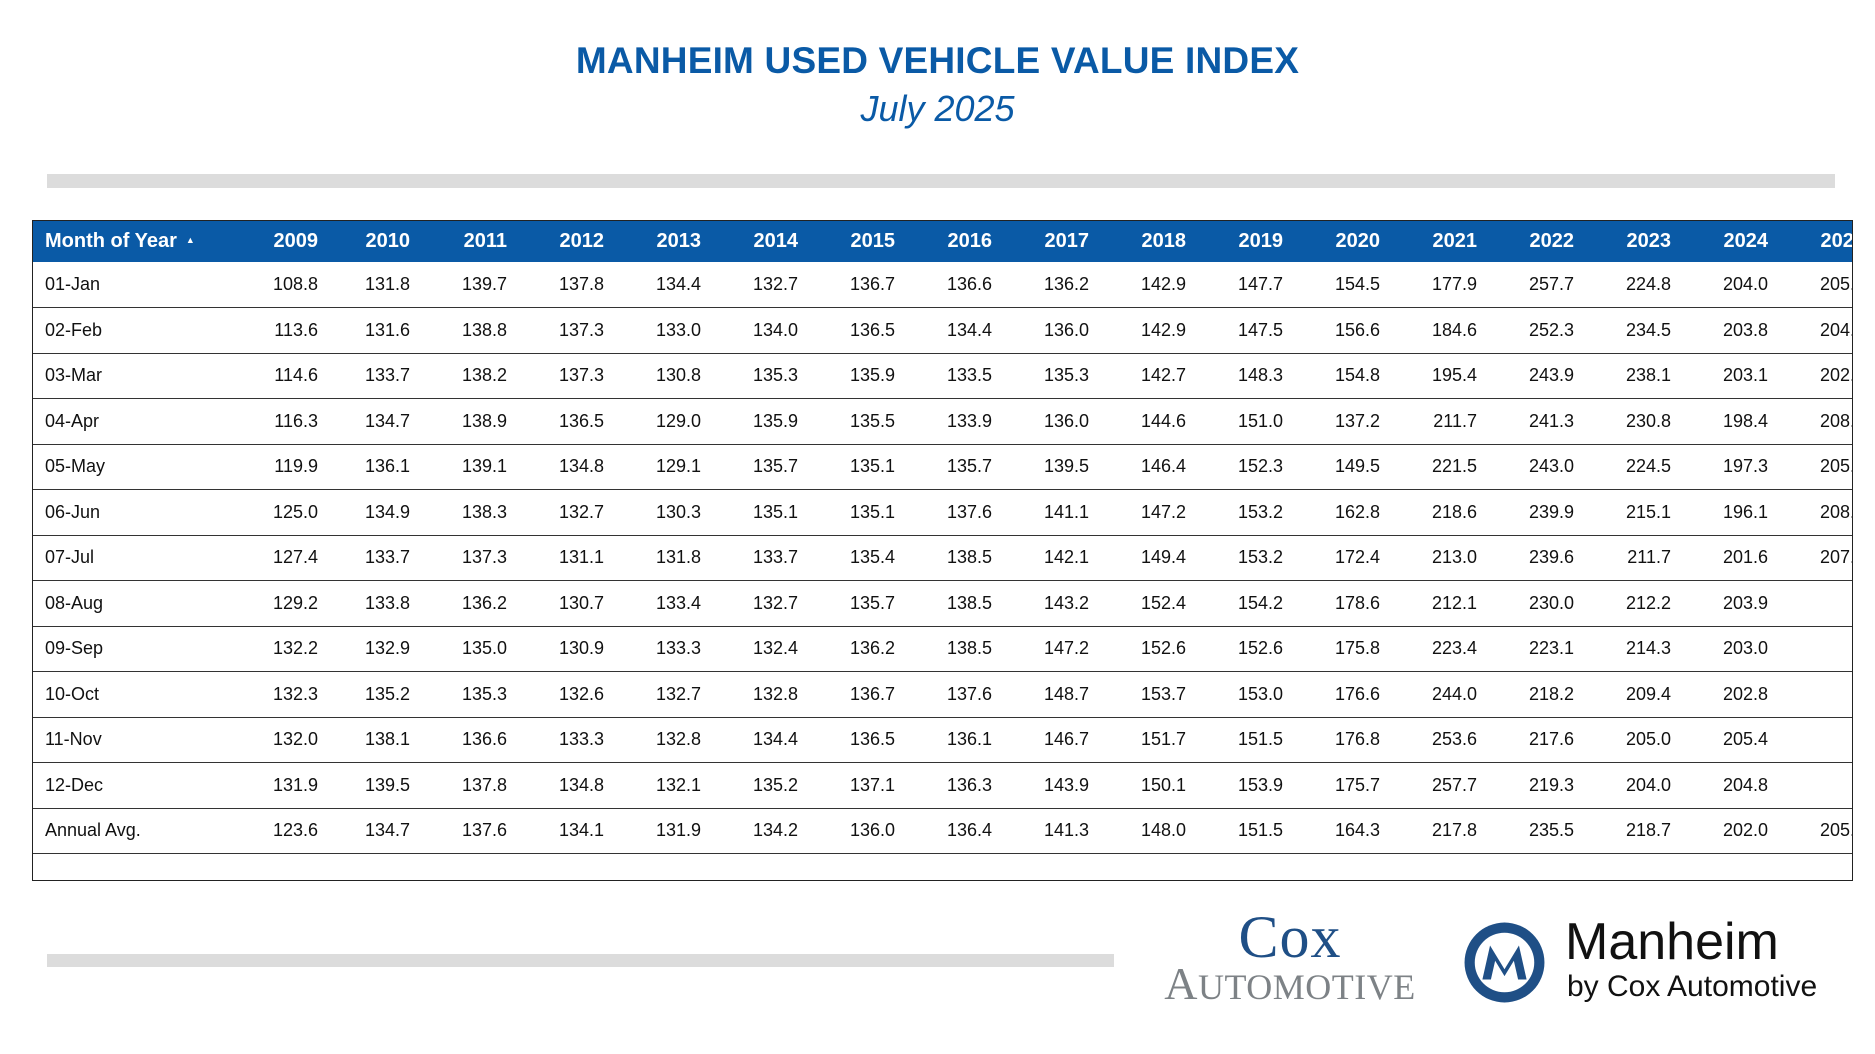 This screenshot has height=1054, width=1875. Describe the element at coordinates (1454, 693) in the screenshot. I see `index-value-cell: 244.0` at that location.